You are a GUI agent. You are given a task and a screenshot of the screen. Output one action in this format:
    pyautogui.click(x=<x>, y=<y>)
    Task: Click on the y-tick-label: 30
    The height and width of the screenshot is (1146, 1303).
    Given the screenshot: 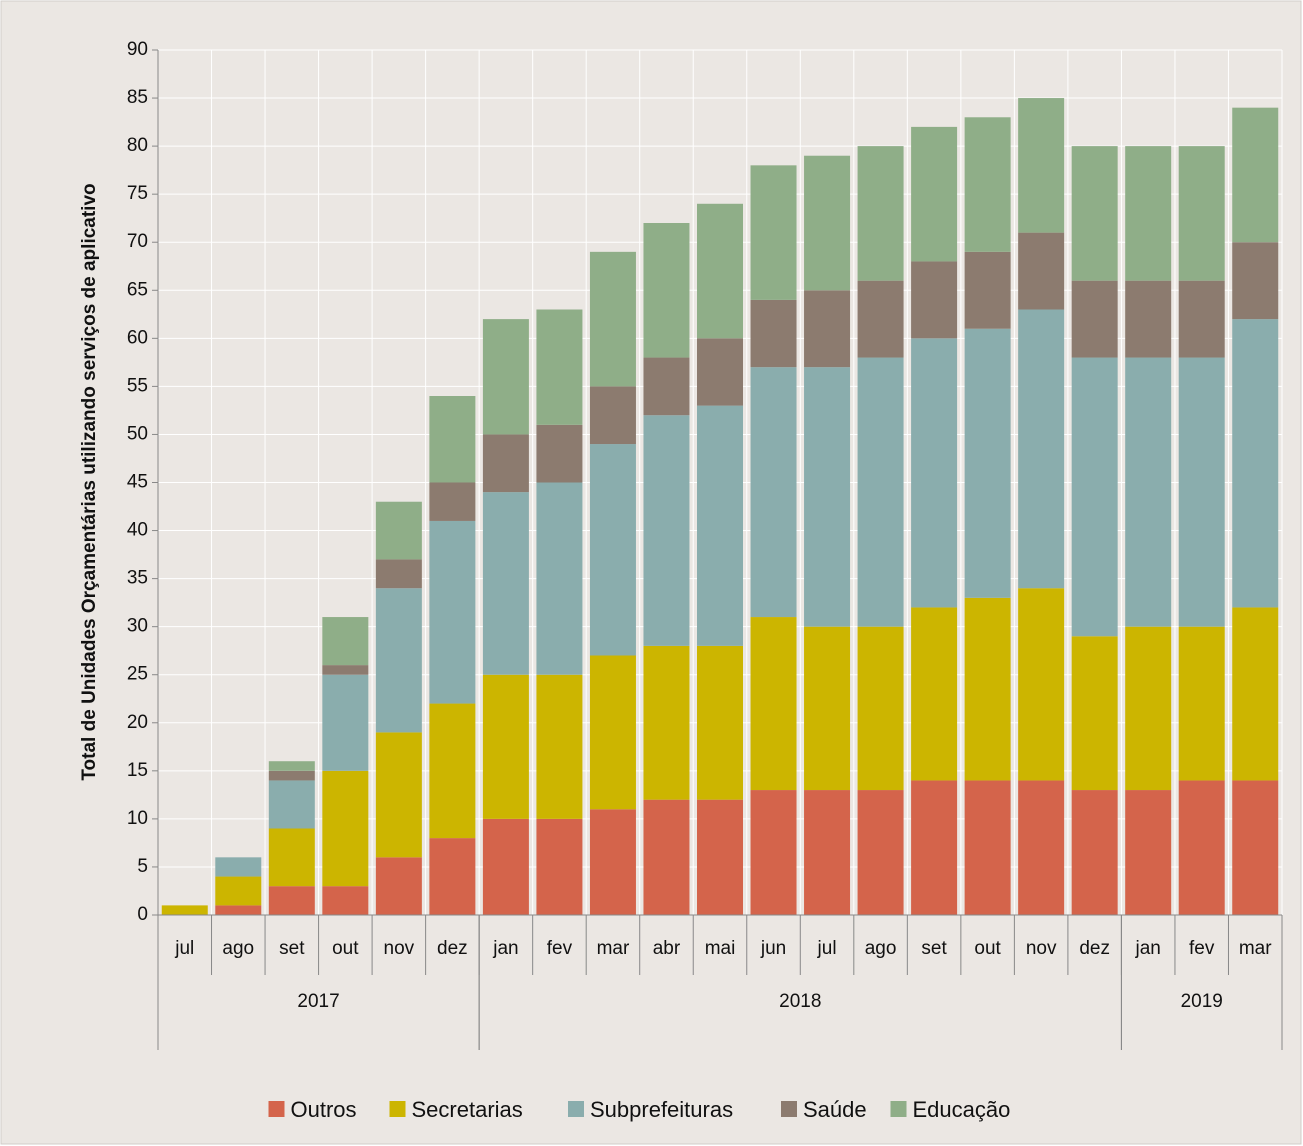 What is the action you would take?
    pyautogui.click(x=137, y=626)
    